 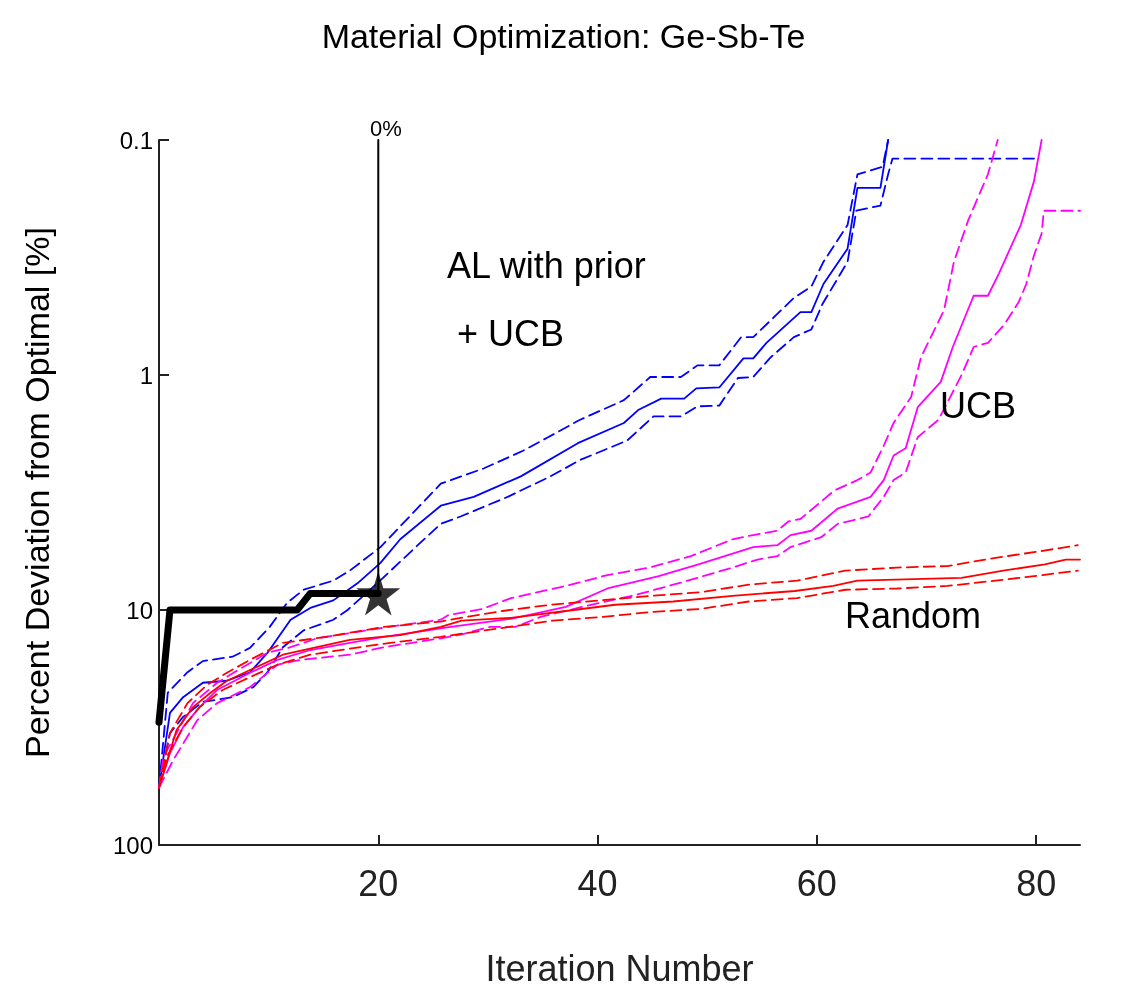 I want to click on annotation: UCB, so click(x=978, y=405).